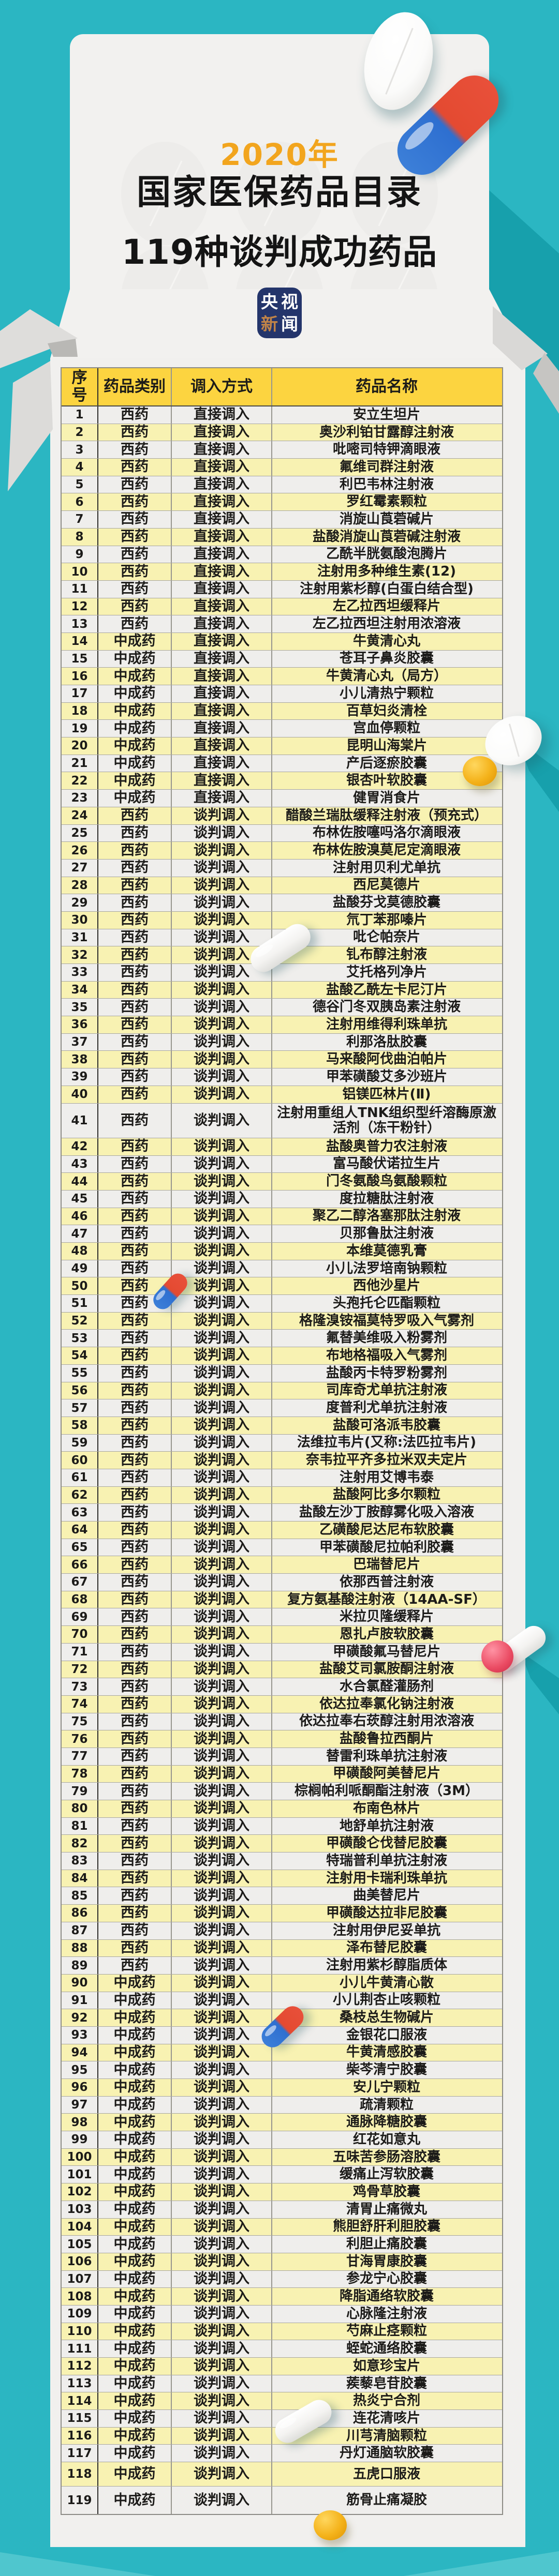 The image size is (559, 2576). I want to click on table-row: 79 西药 谈判调入 棕榈帕利哌酮酯注射液（3M）, so click(282, 1792).